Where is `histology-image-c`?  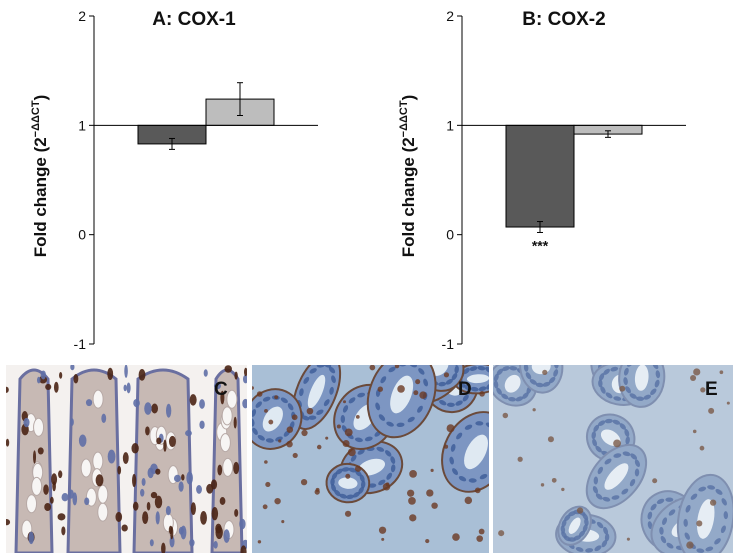 histology-image-c is located at coordinates (126, 459).